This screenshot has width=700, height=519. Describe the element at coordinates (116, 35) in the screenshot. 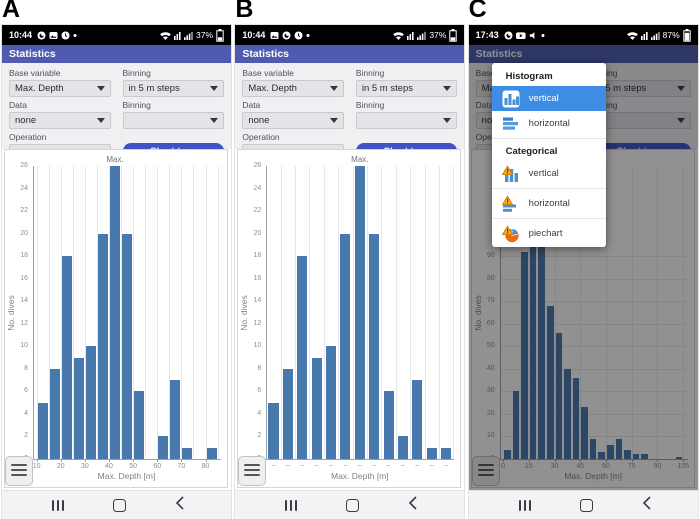

I see `status-bar: 10:44 37%` at that location.